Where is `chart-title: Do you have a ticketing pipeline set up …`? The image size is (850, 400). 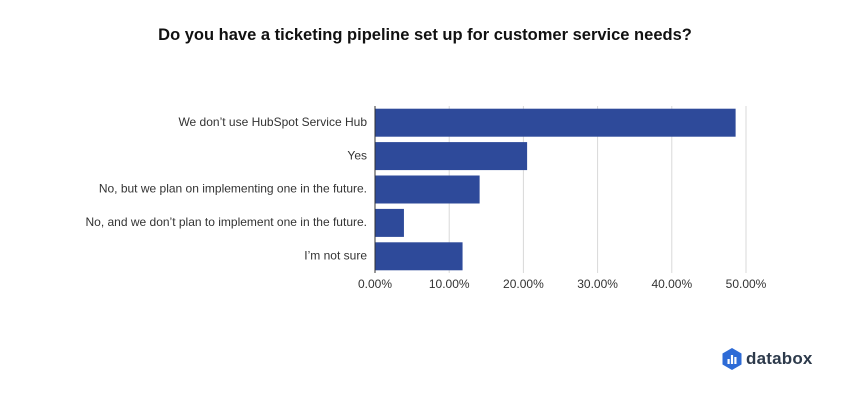 chart-title: Do you have a ticketing pipeline set up … is located at coordinates (425, 35).